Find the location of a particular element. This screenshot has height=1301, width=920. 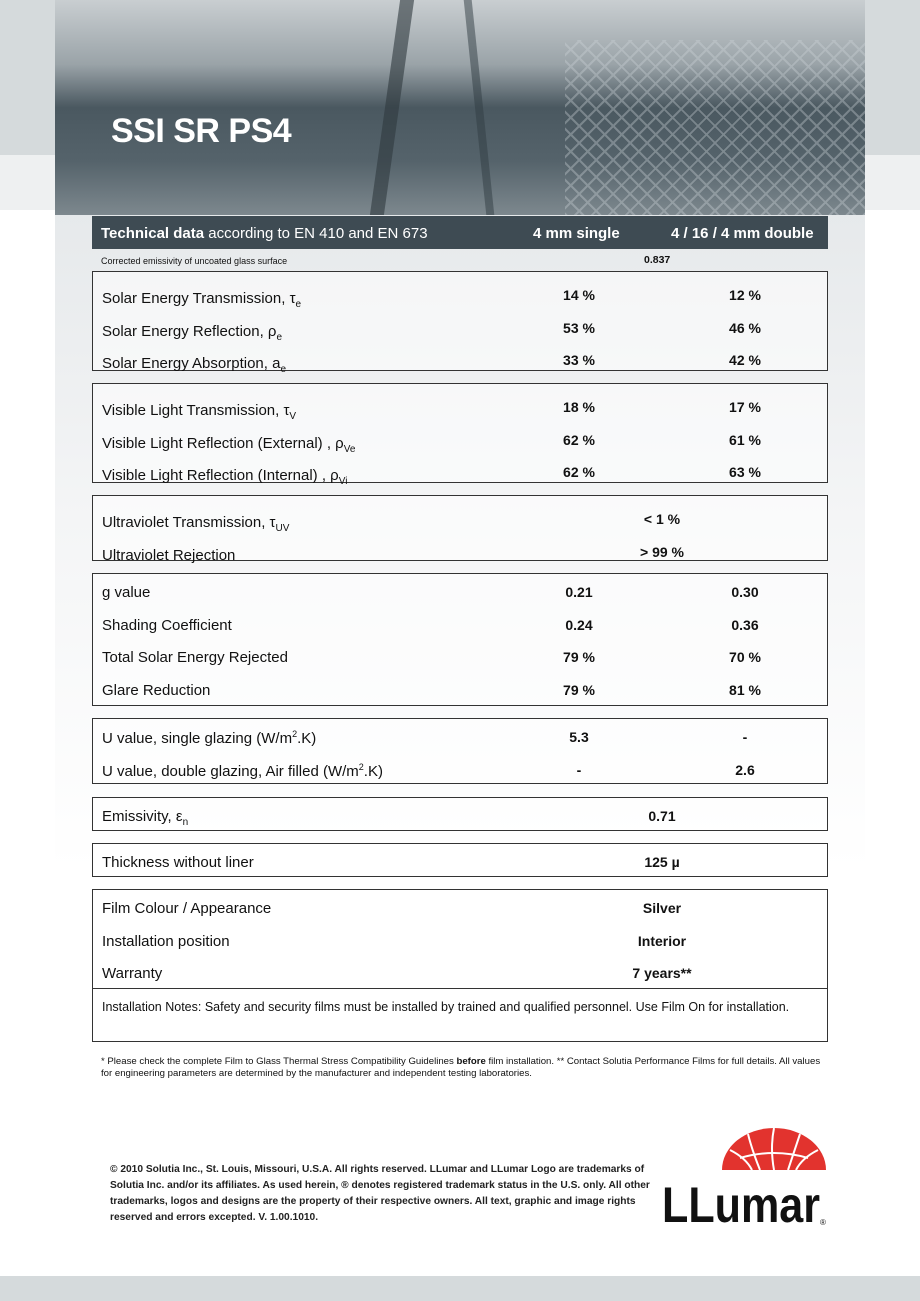

value-single: 53 % is located at coordinates (579, 327).